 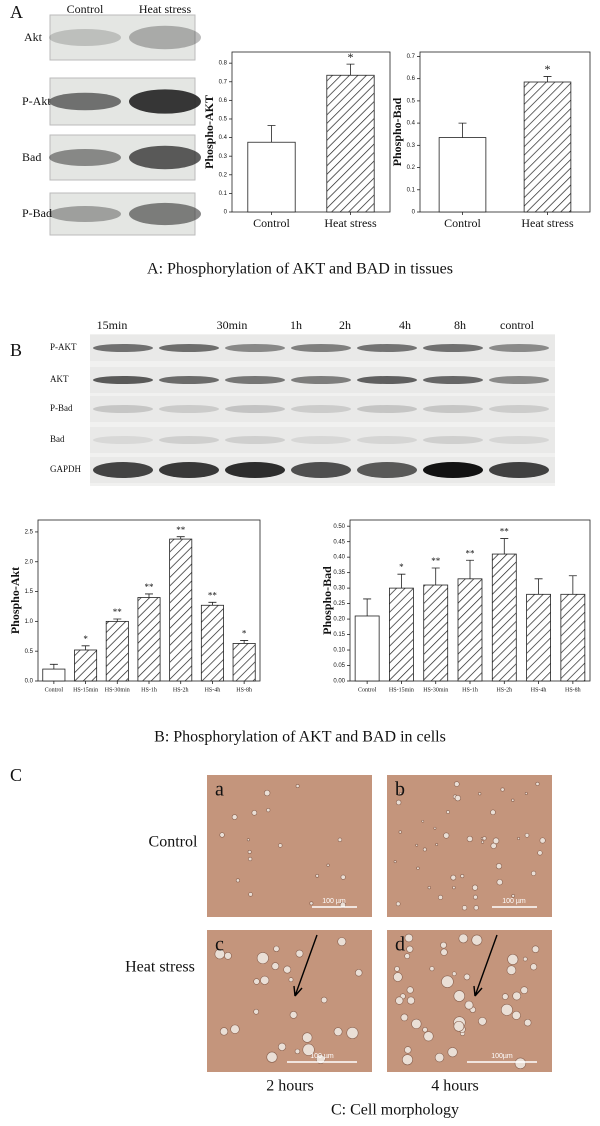 I want to click on row-label: Heat stress, so click(x=160, y=967).